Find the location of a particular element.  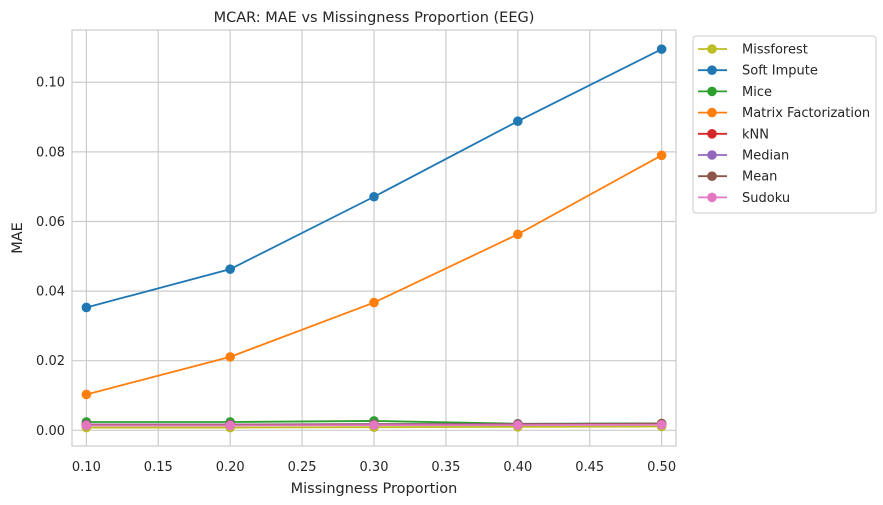

x-tick-label: 0.45 is located at coordinates (589, 467).